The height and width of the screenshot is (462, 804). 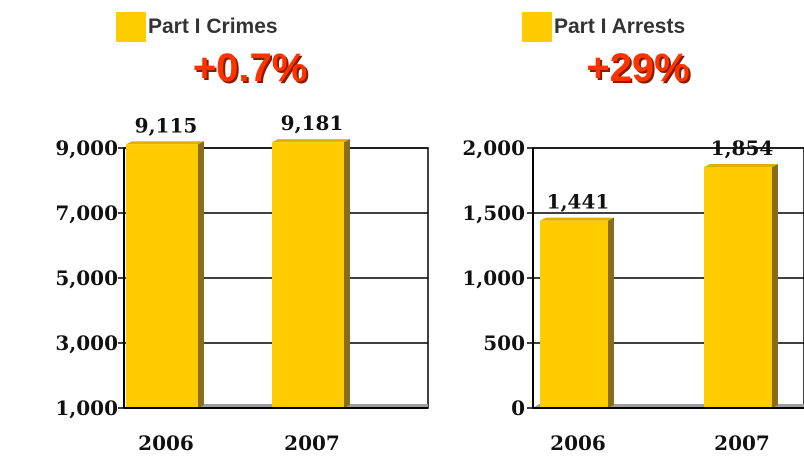 I want to click on legend-arrests: Part I Arrests, so click(x=603, y=27).